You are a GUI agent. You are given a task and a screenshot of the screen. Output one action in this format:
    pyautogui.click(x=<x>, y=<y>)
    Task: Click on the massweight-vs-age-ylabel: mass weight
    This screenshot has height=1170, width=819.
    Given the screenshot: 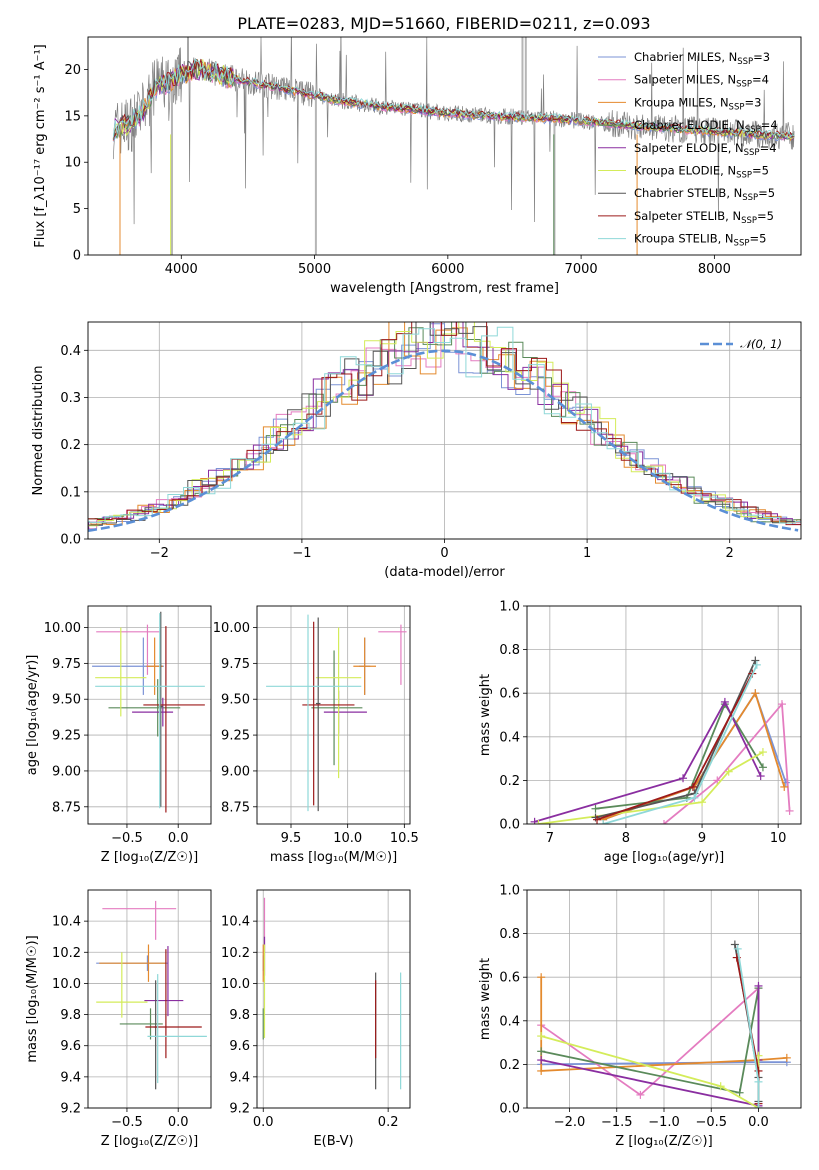 What is the action you would take?
    pyautogui.click(x=485, y=715)
    